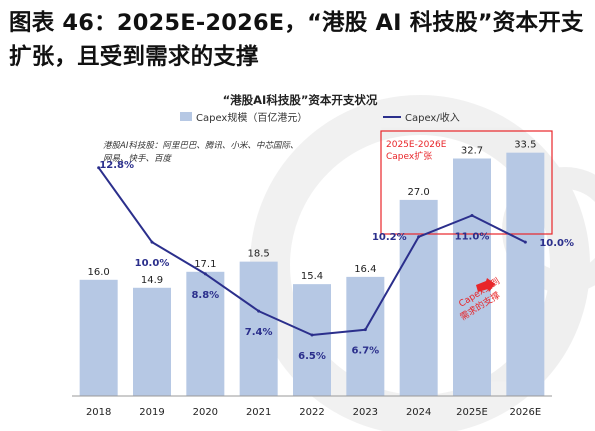 This screenshot has width=595, height=431. What do you see at coordinates (152, 242) in the screenshot?
I see `line-point-2019` at bounding box center [152, 242].